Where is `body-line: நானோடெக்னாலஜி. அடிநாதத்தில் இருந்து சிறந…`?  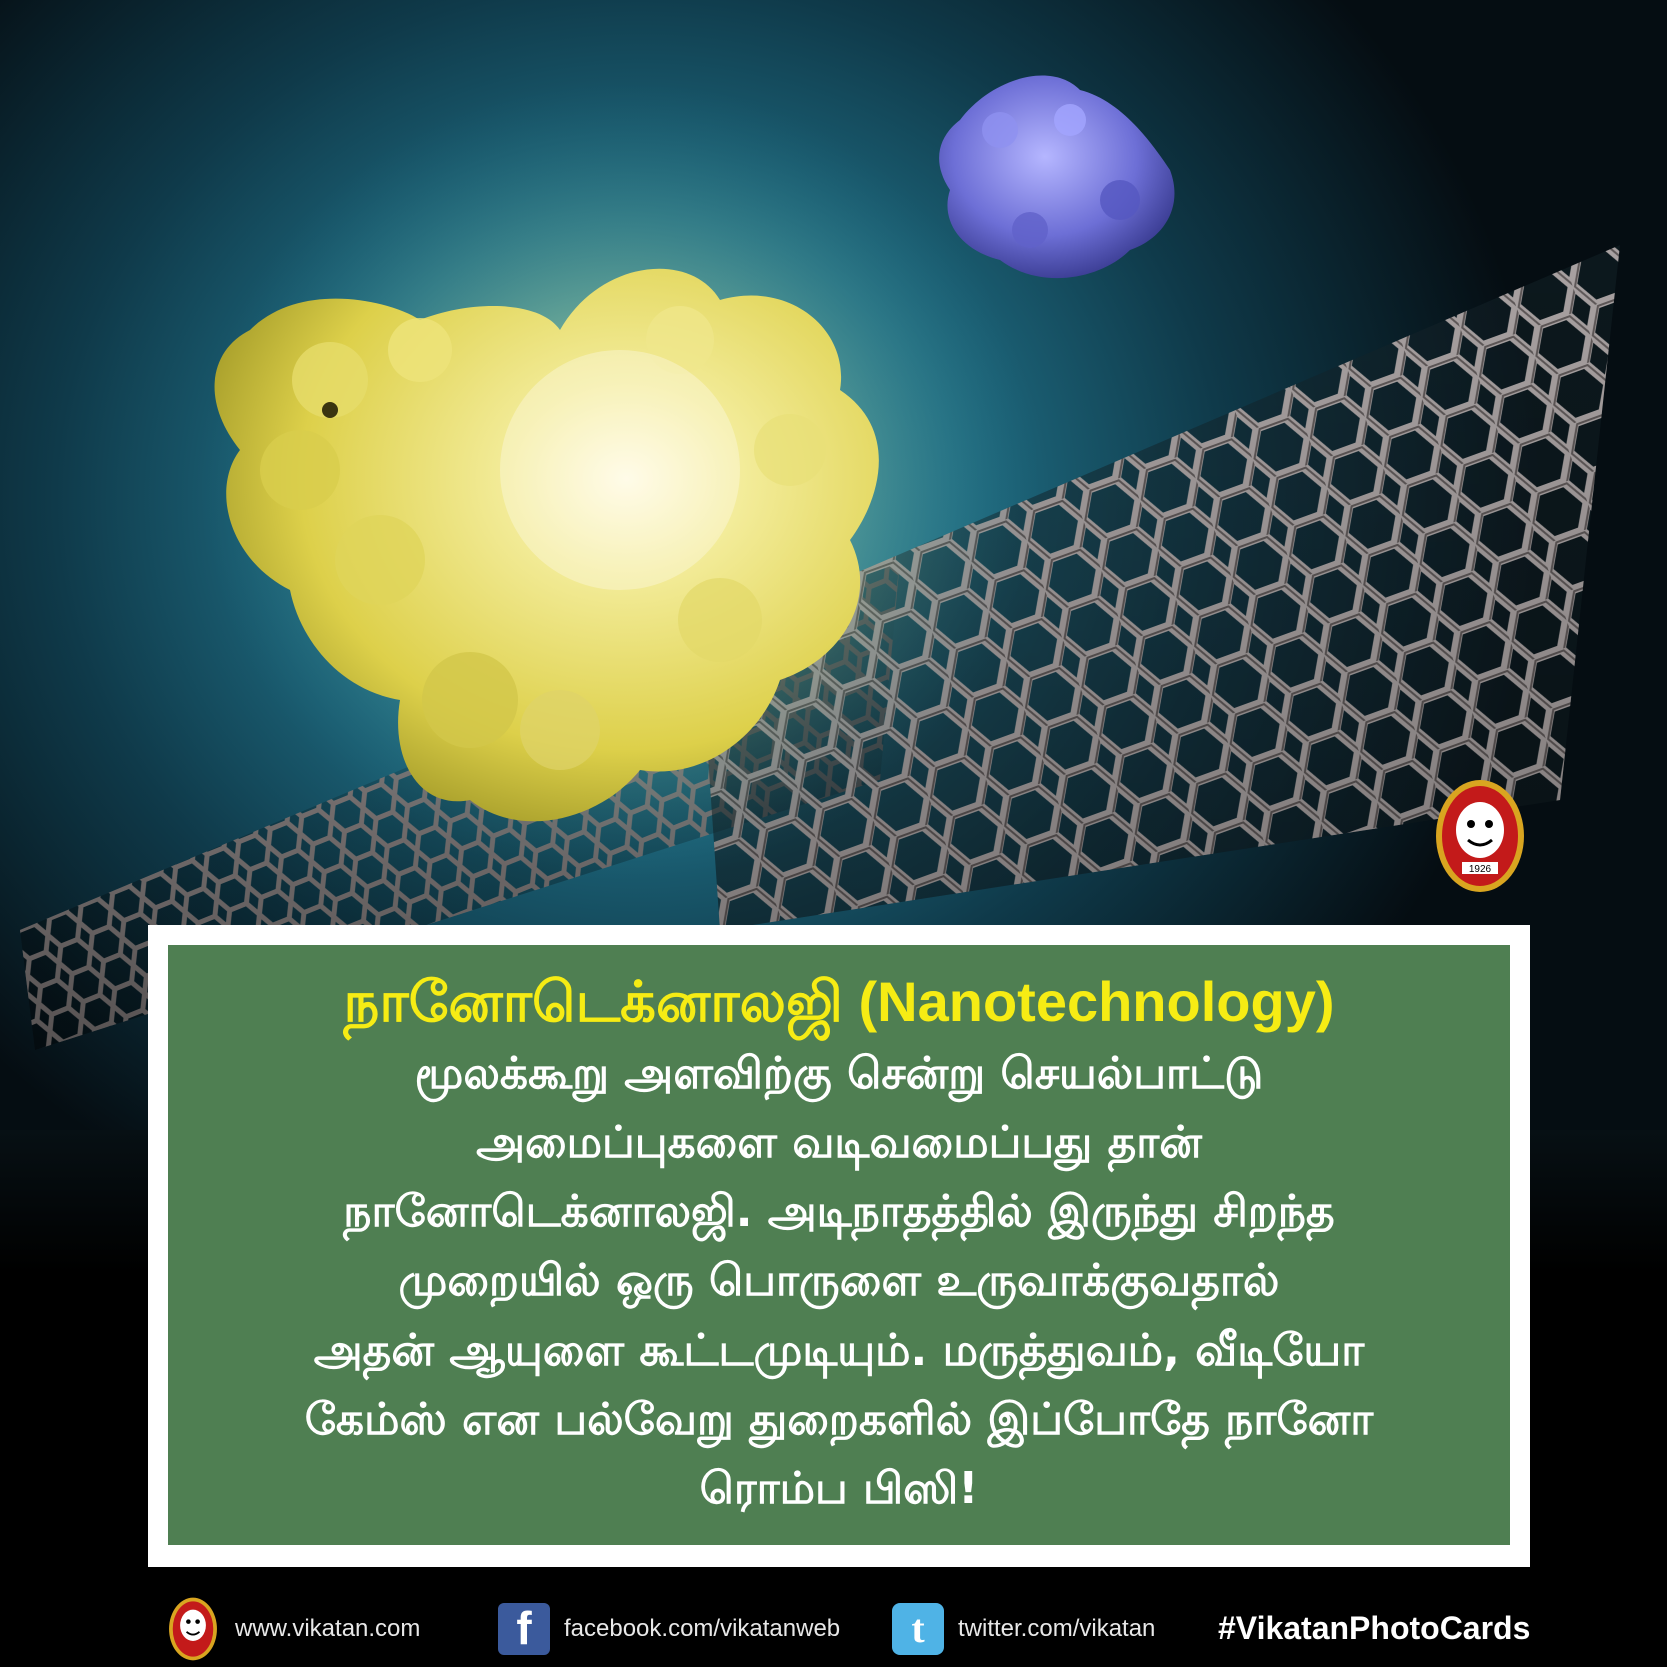
body-line: நானோடெக்னாலஜி. அடிநாதத்தில் இருந்து சிறந… is located at coordinates (839, 1212).